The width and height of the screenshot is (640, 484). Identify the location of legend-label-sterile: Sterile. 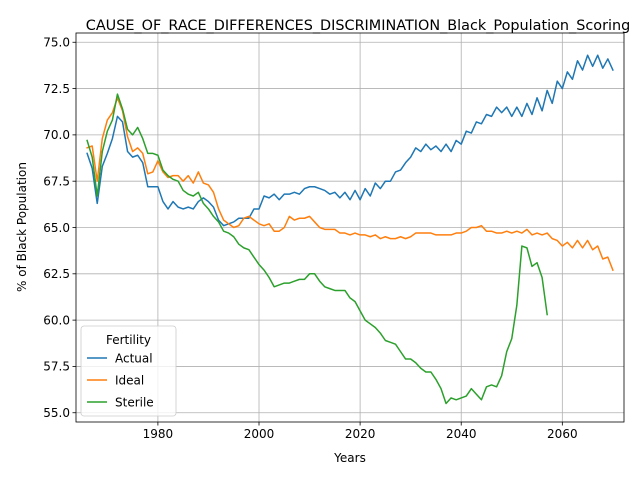
(134, 402).